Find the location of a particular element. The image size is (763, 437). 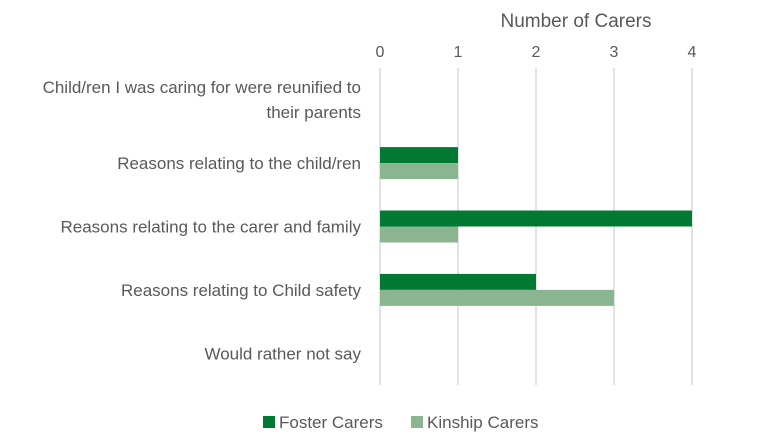

x-tick-label: 1 is located at coordinates (458, 52).